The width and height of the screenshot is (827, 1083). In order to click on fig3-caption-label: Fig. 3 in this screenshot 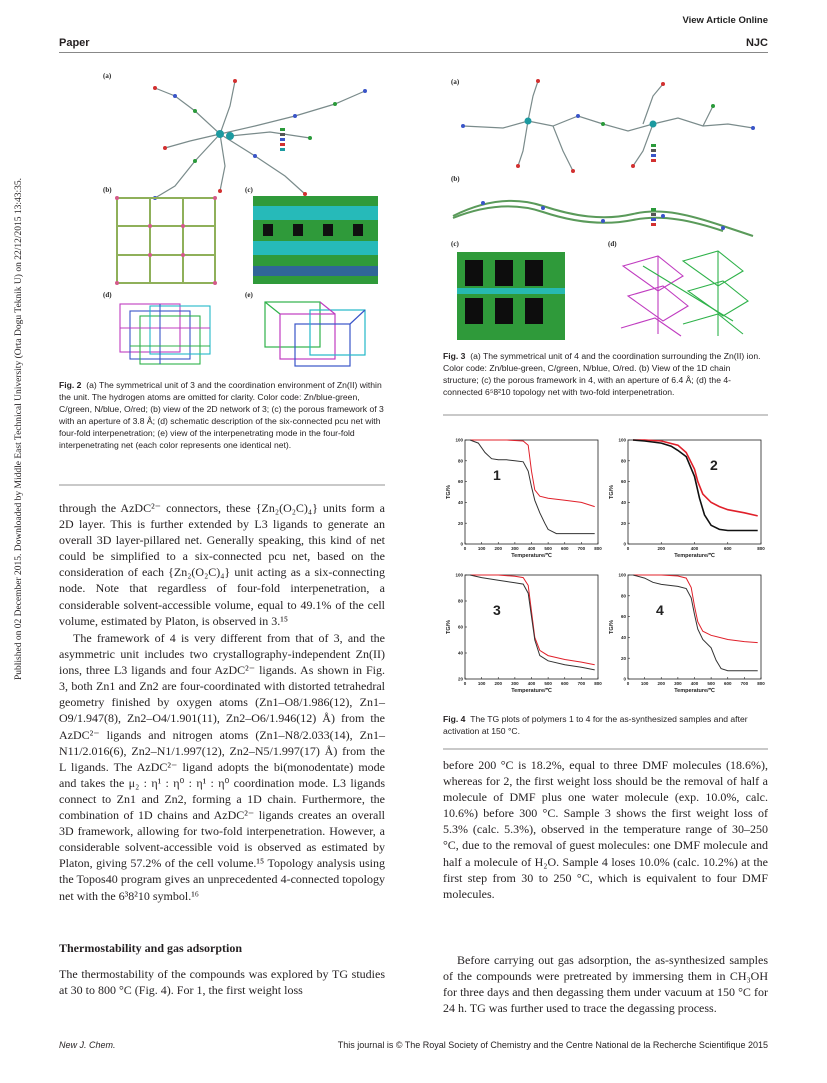, I will do `click(454, 356)`.